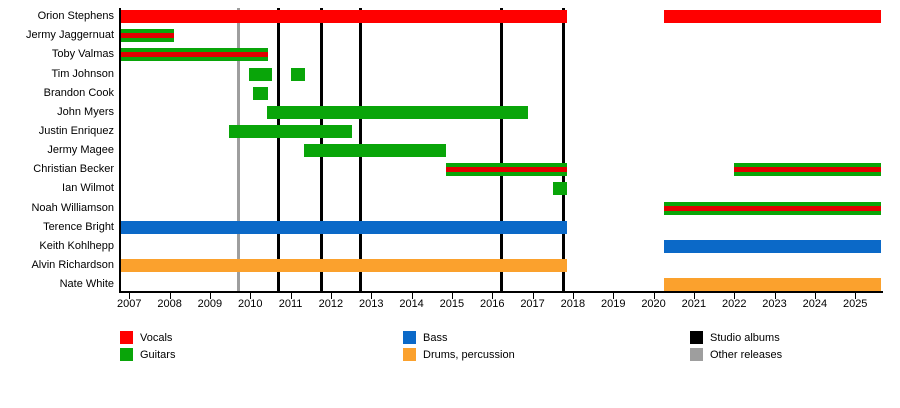 This screenshot has height=408, width=900. I want to click on guitars-swatch-icon, so click(126, 354).